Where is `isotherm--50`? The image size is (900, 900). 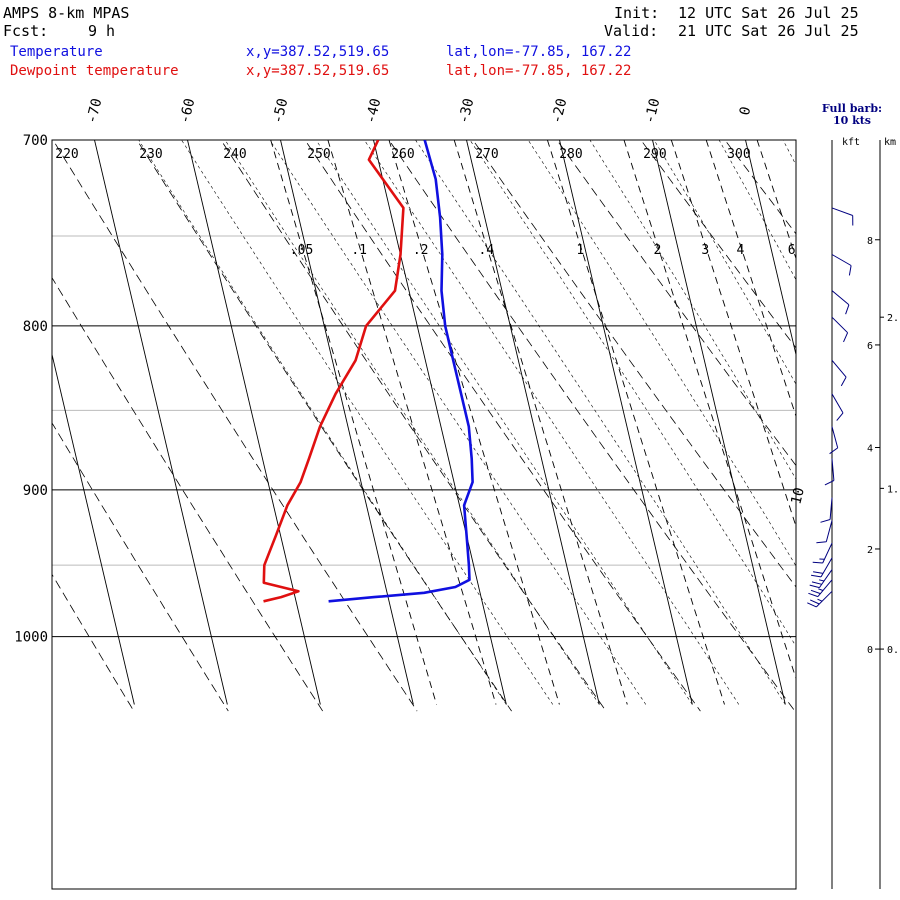 isotherm--50 is located at coordinates (347, 422).